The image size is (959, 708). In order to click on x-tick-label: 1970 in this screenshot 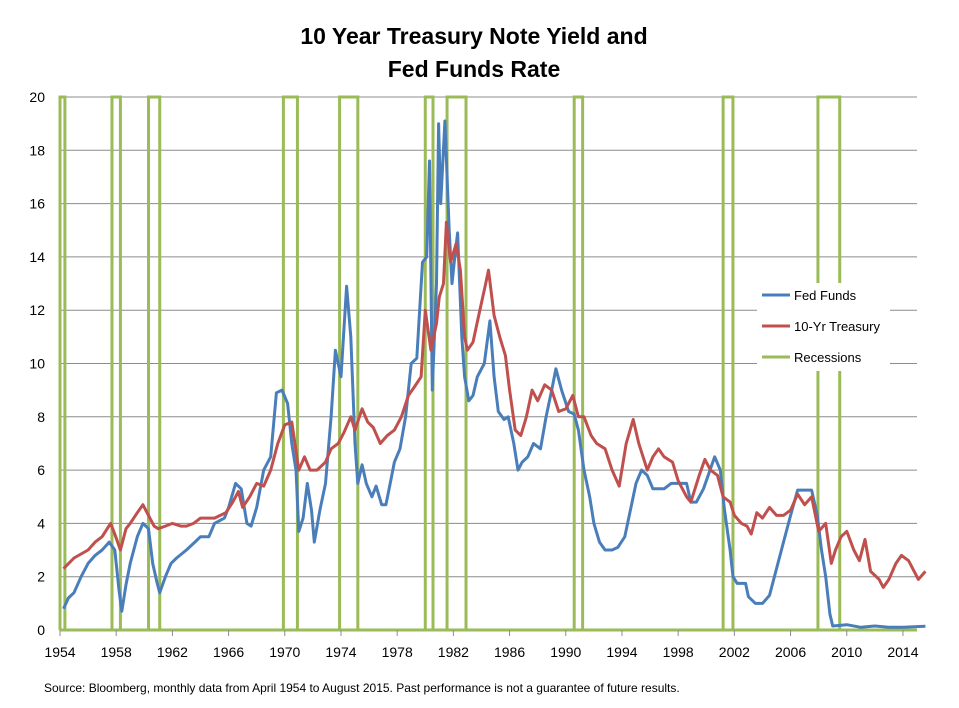, I will do `click(284, 652)`.